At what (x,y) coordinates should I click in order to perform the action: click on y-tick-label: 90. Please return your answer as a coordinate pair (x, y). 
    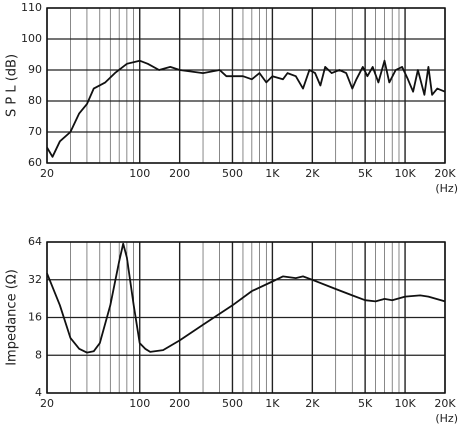
    Looking at the image, I should click on (35, 69).